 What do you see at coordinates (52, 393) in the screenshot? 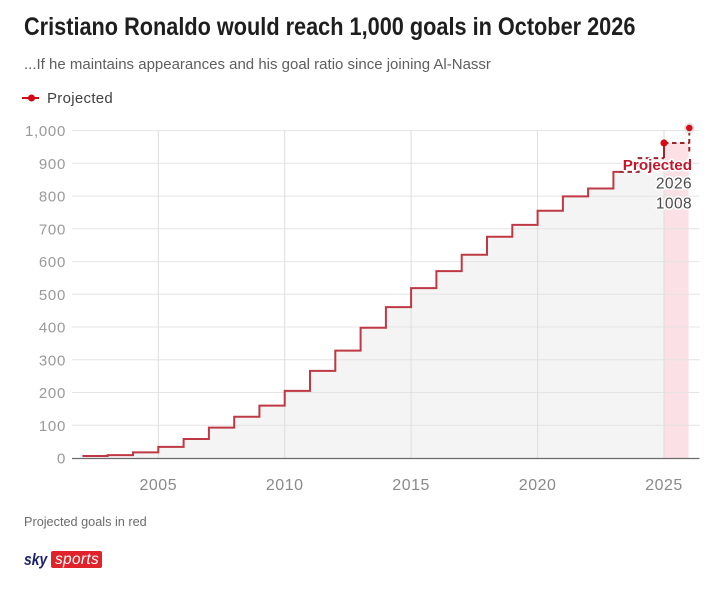
I see `svg-text: 200` at bounding box center [52, 393].